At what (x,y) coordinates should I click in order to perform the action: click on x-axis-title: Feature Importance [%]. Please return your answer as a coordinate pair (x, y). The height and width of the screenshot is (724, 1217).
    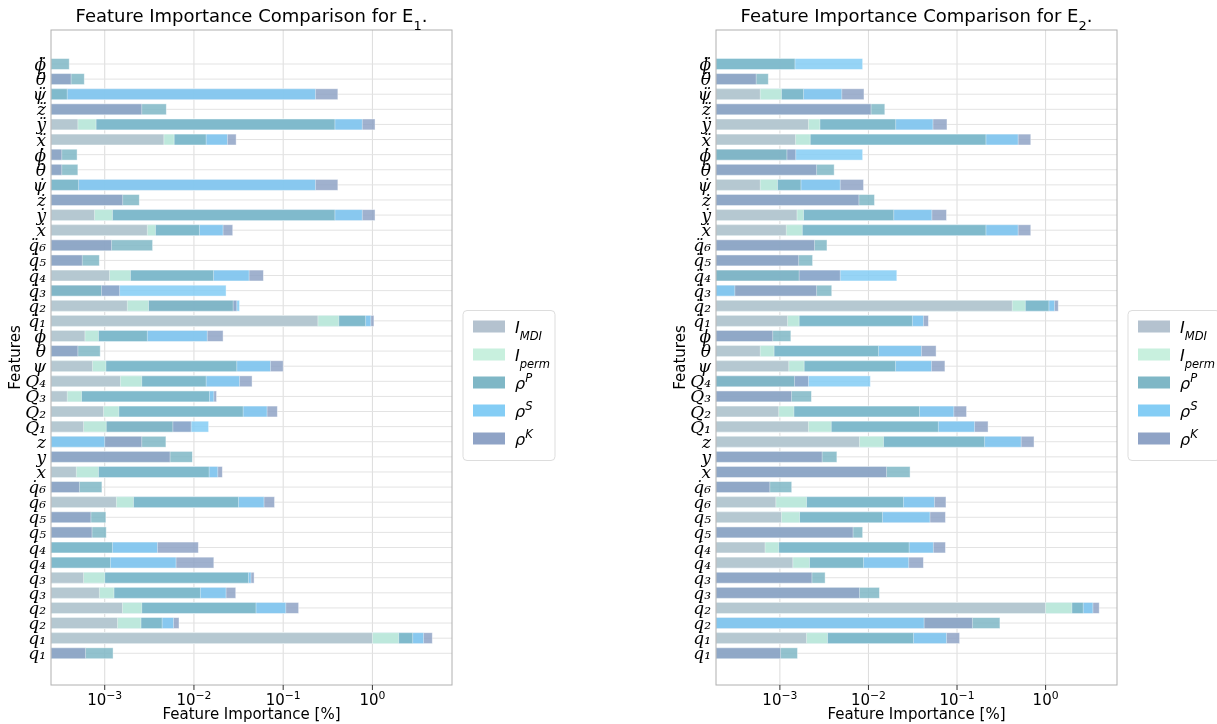
    Looking at the image, I should click on (251, 714).